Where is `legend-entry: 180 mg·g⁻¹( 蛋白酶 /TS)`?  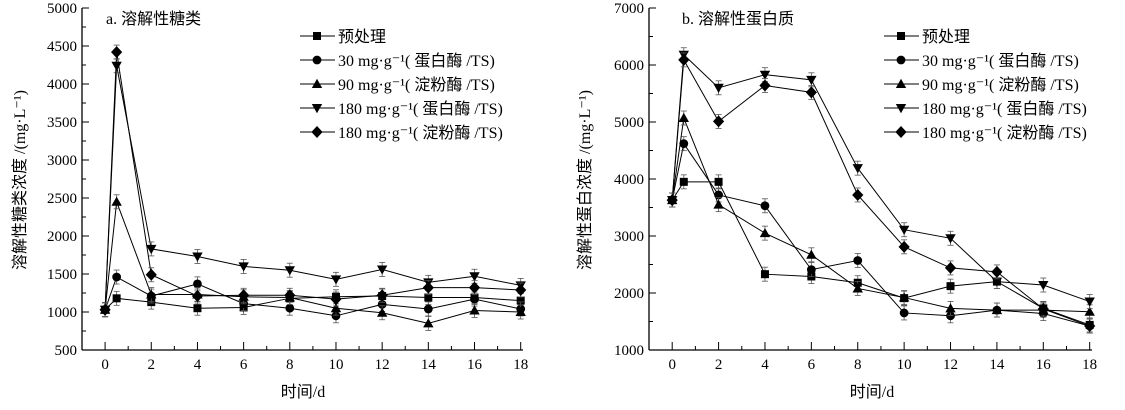 legend-entry: 180 mg·g⁻¹( 蛋白酶 /TS) is located at coordinates (985, 109).